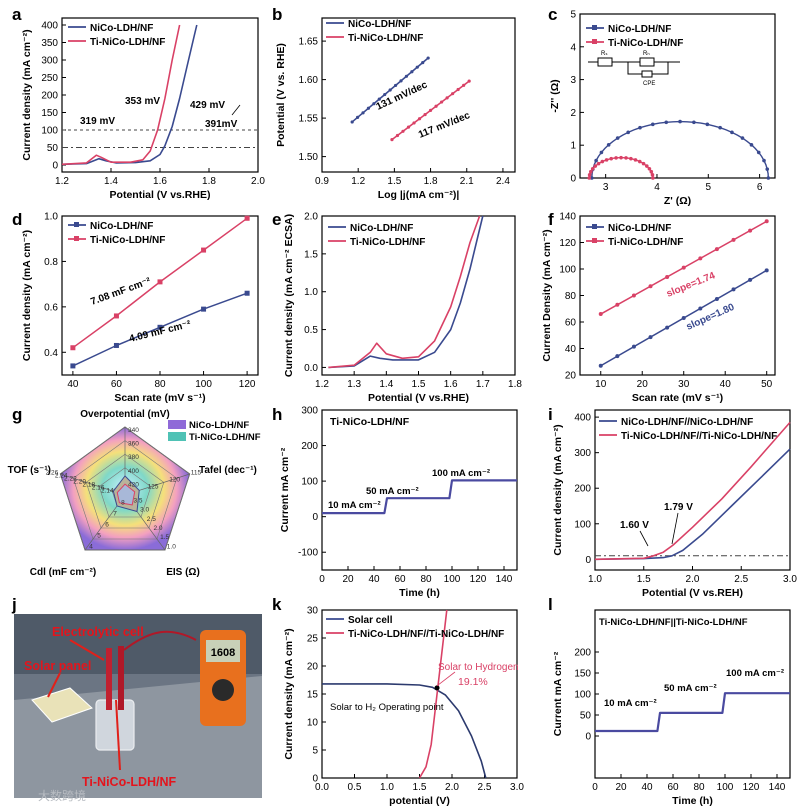 The height and width of the screenshot is (806, 800). I want to click on cpe-element, so click(647, 74).